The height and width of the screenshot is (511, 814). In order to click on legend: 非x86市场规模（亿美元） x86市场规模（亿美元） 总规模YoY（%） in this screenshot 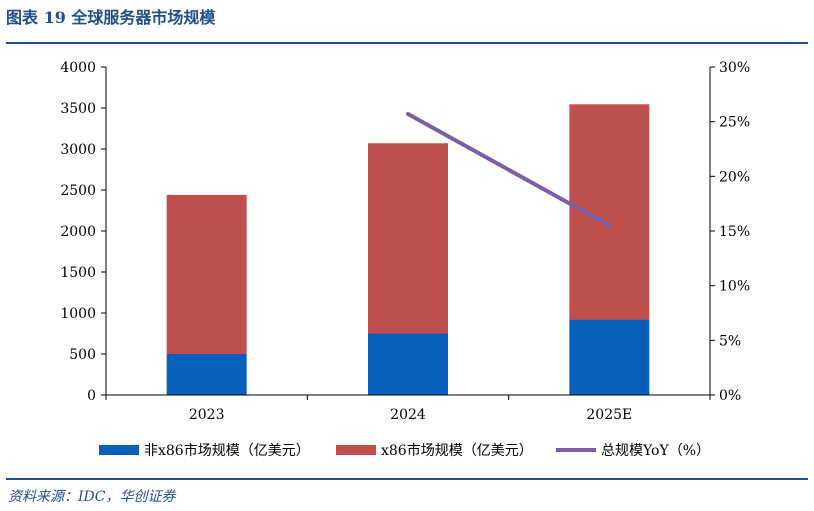, I will do `click(404, 450)`.